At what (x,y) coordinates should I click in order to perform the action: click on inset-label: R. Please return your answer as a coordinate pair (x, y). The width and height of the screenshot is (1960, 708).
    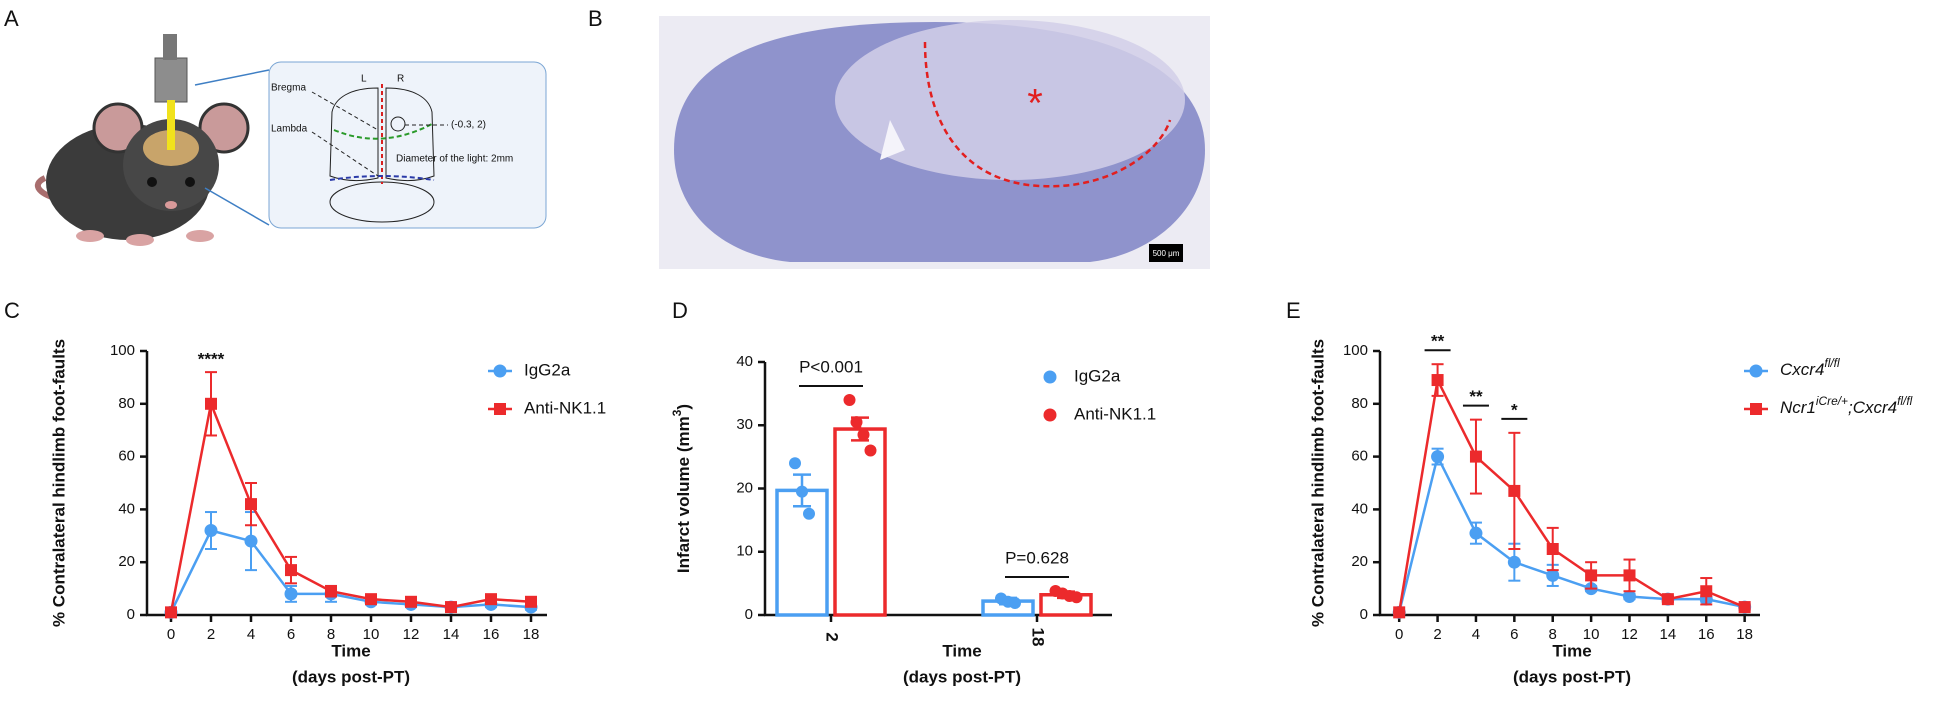
    Looking at the image, I should click on (400, 79).